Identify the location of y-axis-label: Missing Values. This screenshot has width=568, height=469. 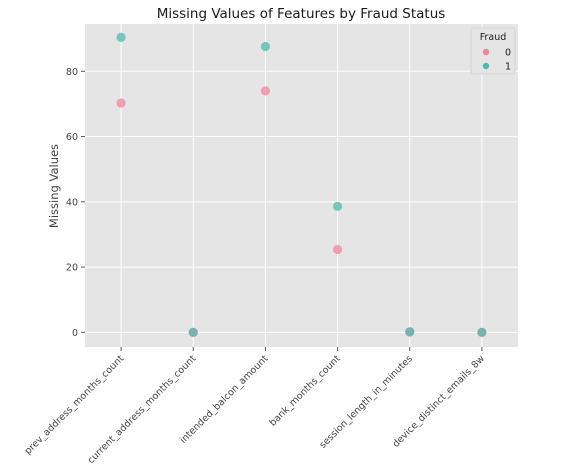
(54, 186).